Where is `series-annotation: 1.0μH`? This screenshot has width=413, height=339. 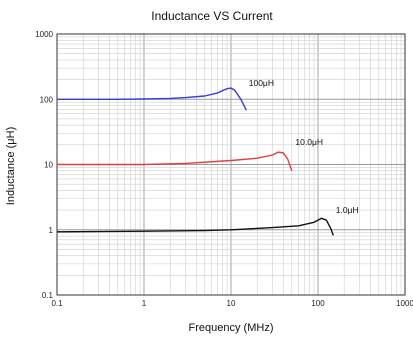 series-annotation: 1.0μH is located at coordinates (347, 210).